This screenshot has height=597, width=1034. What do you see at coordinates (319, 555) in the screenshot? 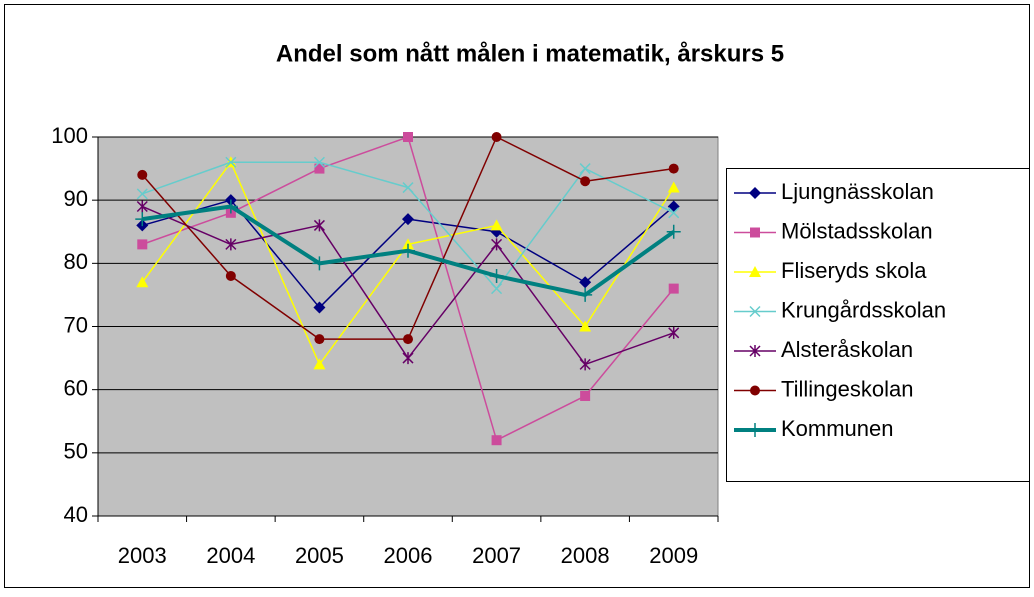
I see `x-tick-label: 2005` at bounding box center [319, 555].